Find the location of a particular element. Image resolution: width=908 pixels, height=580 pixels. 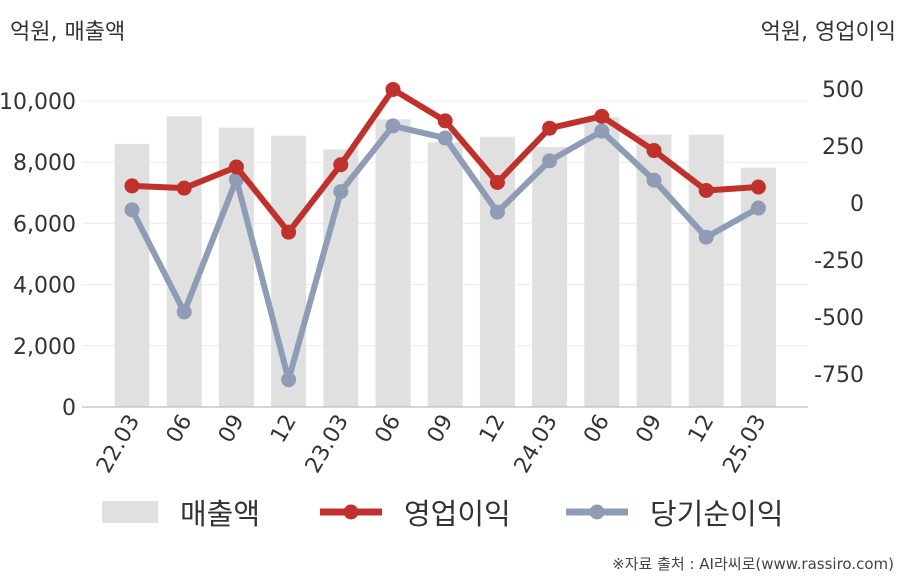

legend-swatch-sales-bar is located at coordinates (130, 512).